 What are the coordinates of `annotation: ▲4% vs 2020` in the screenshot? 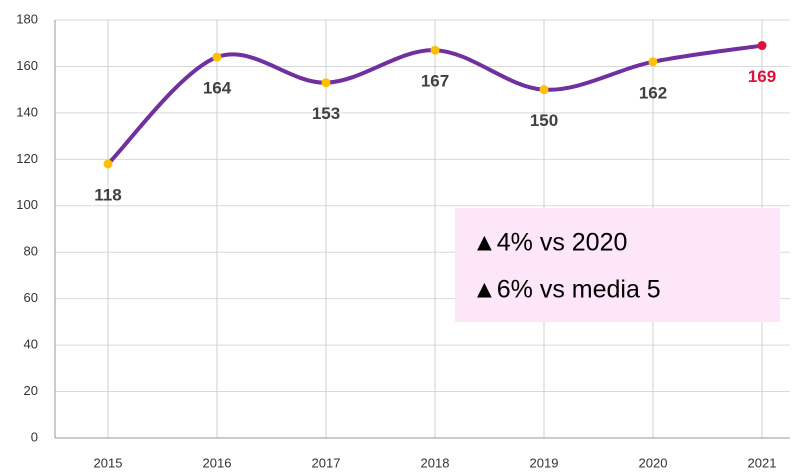 It's located at (549, 243).